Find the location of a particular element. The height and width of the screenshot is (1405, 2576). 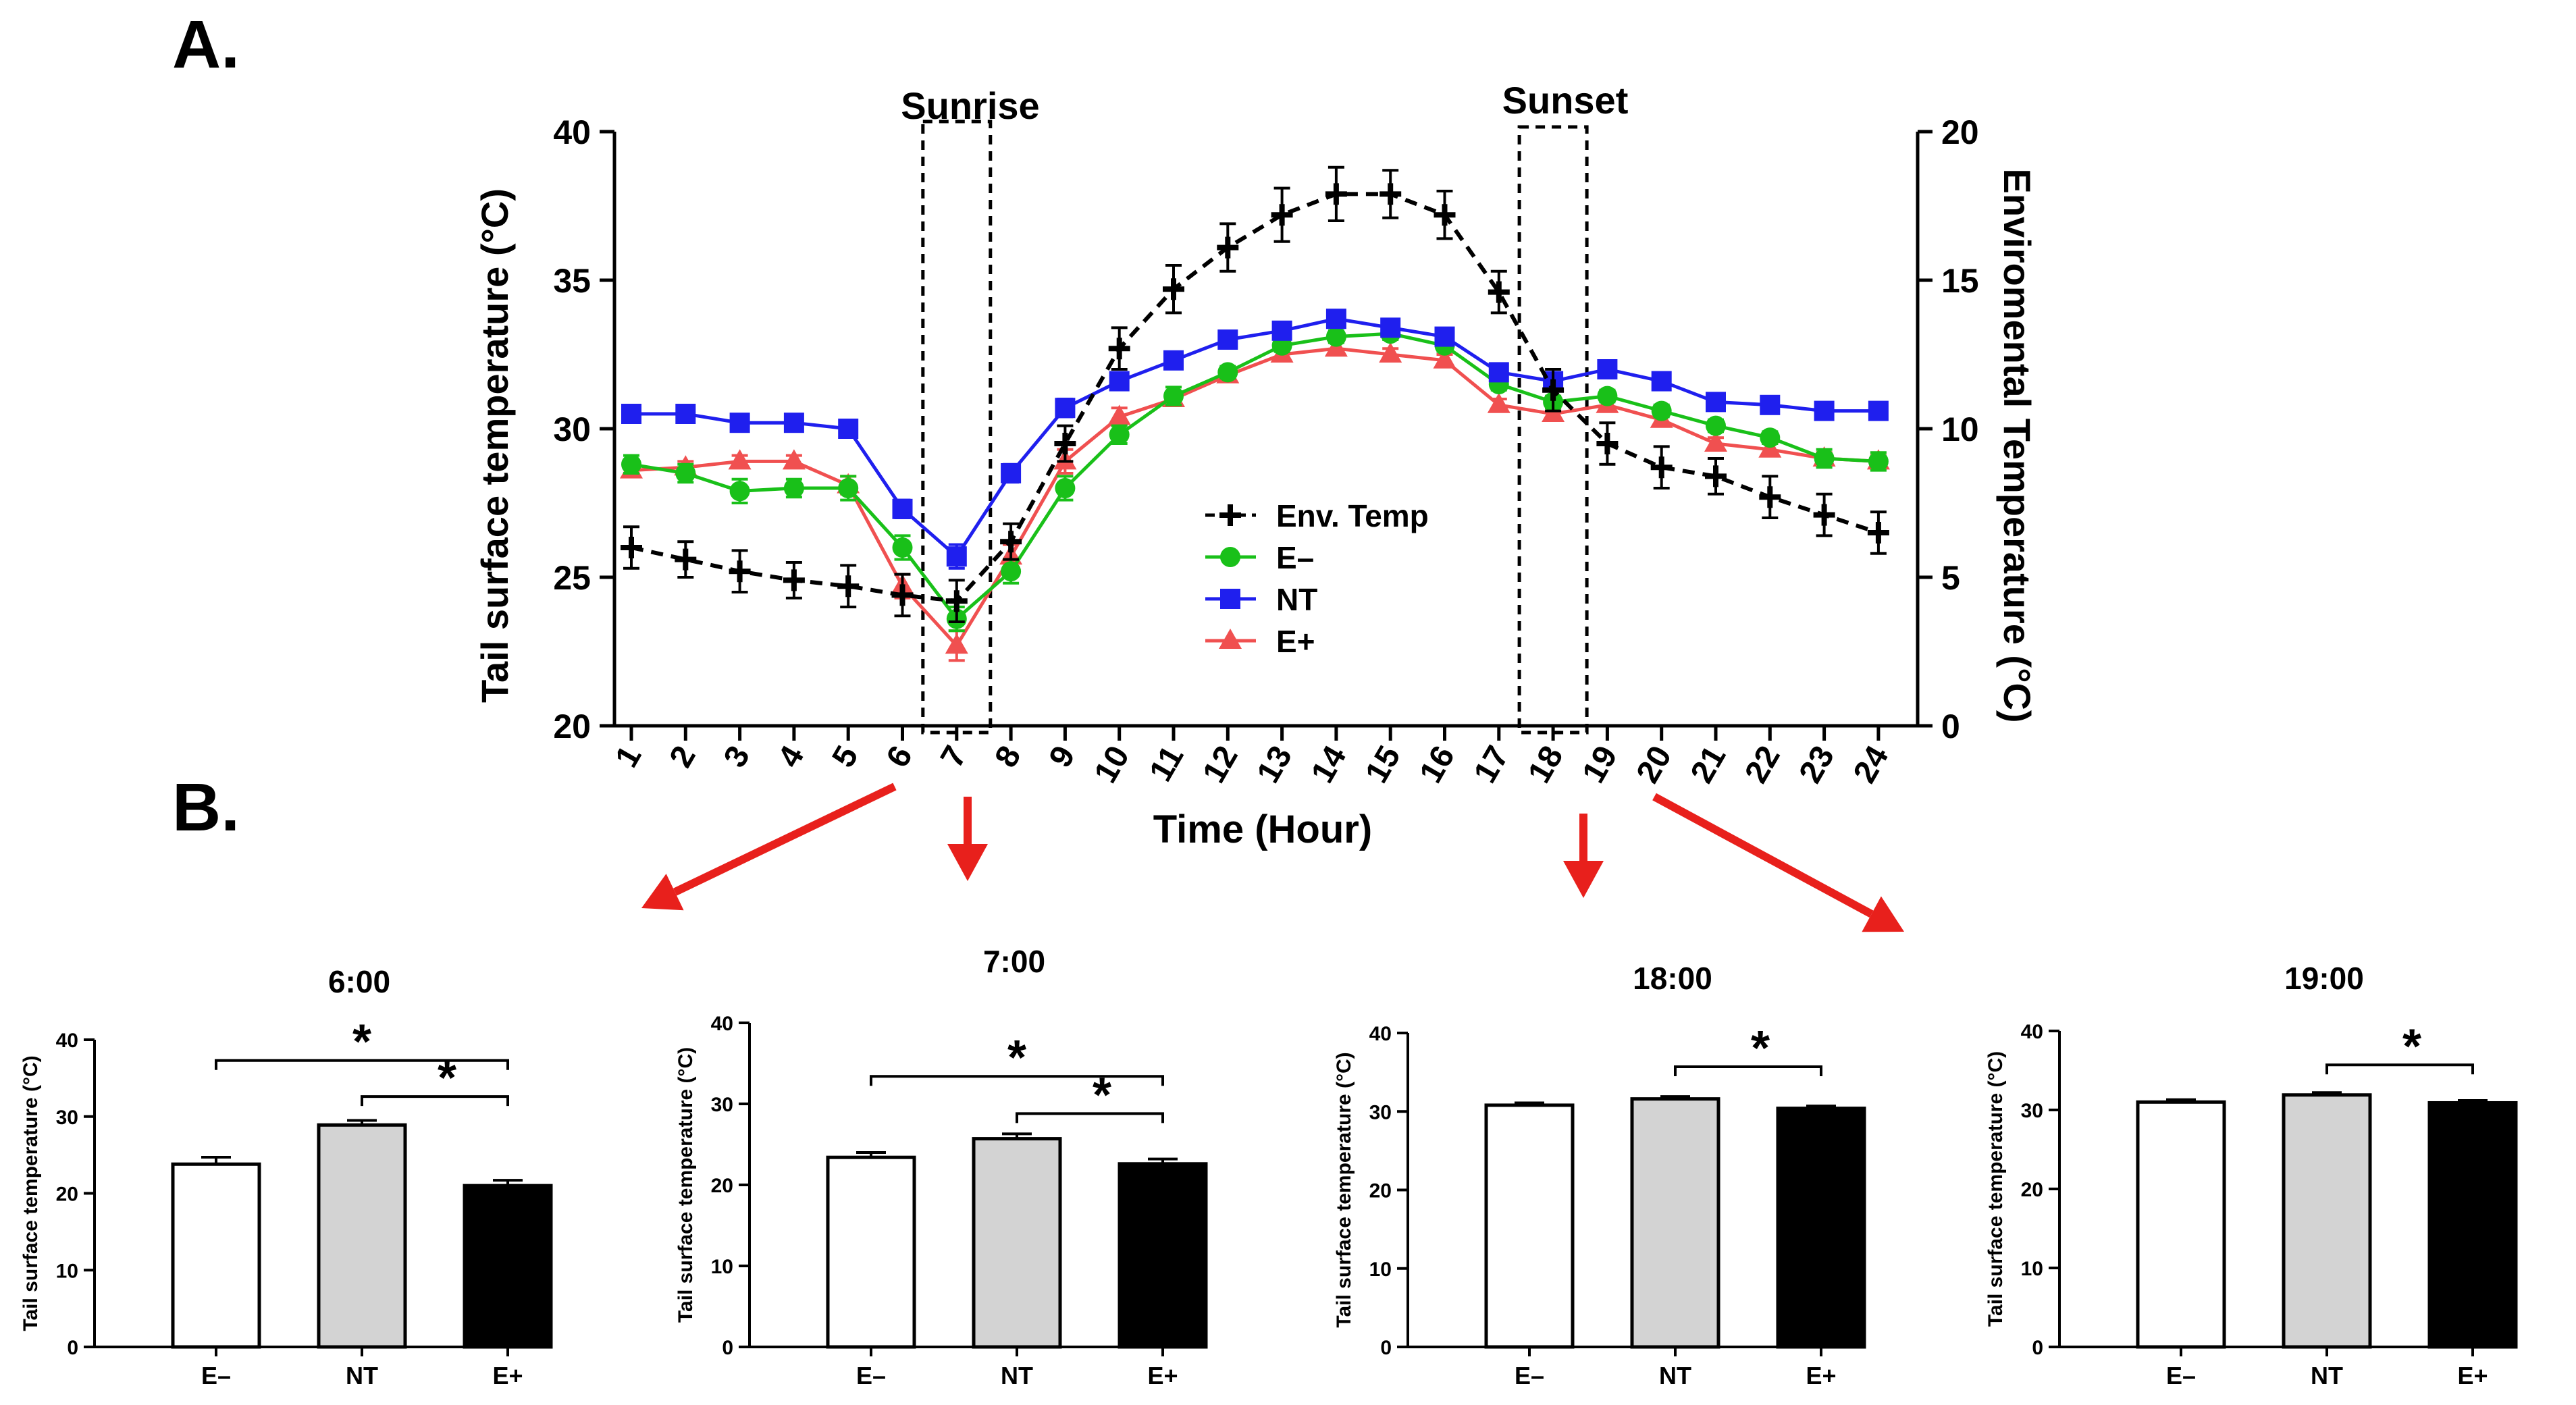

legend: Env. Temp E– NT E+ is located at coordinates (1317, 578).